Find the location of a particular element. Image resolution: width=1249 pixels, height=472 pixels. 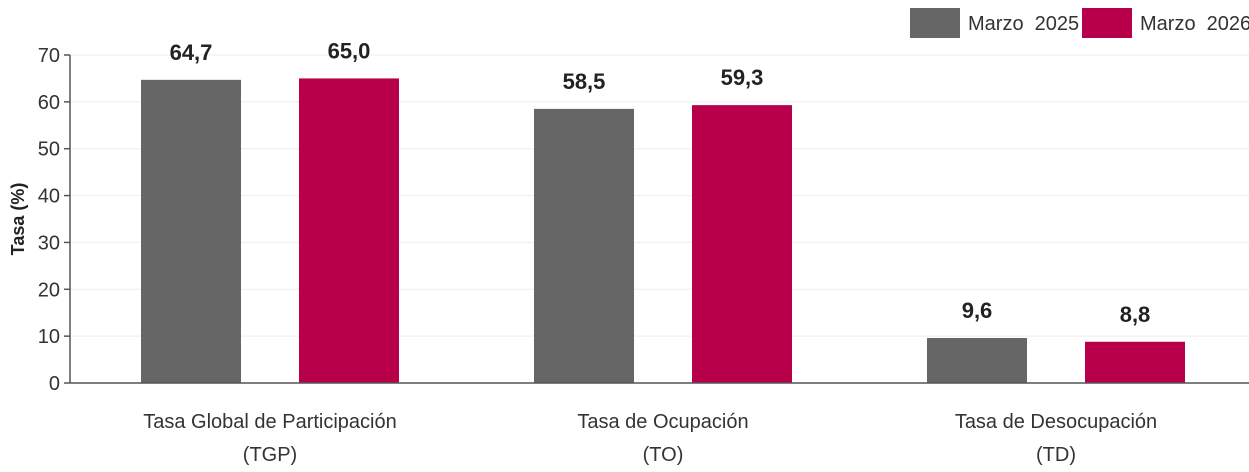

data-label: 9,6 is located at coordinates (977, 310).